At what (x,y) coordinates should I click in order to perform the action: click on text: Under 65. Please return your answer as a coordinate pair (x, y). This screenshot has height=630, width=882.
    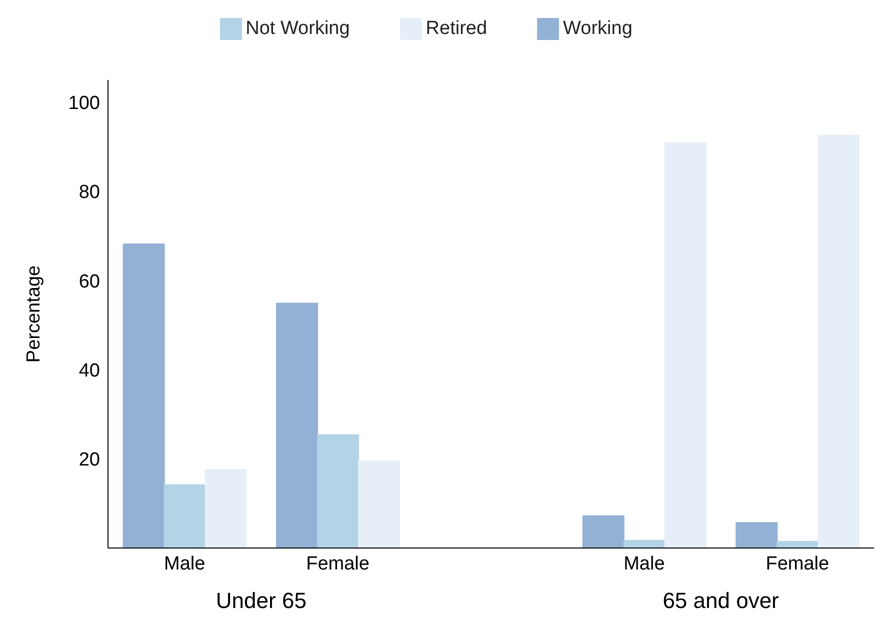
    Looking at the image, I should click on (261, 601).